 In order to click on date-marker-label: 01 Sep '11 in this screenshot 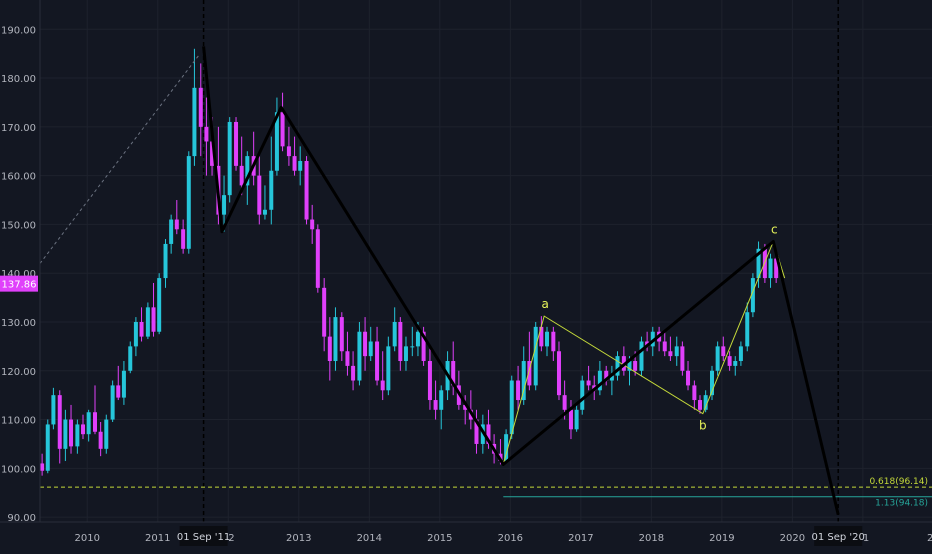, I will do `click(203, 537)`.